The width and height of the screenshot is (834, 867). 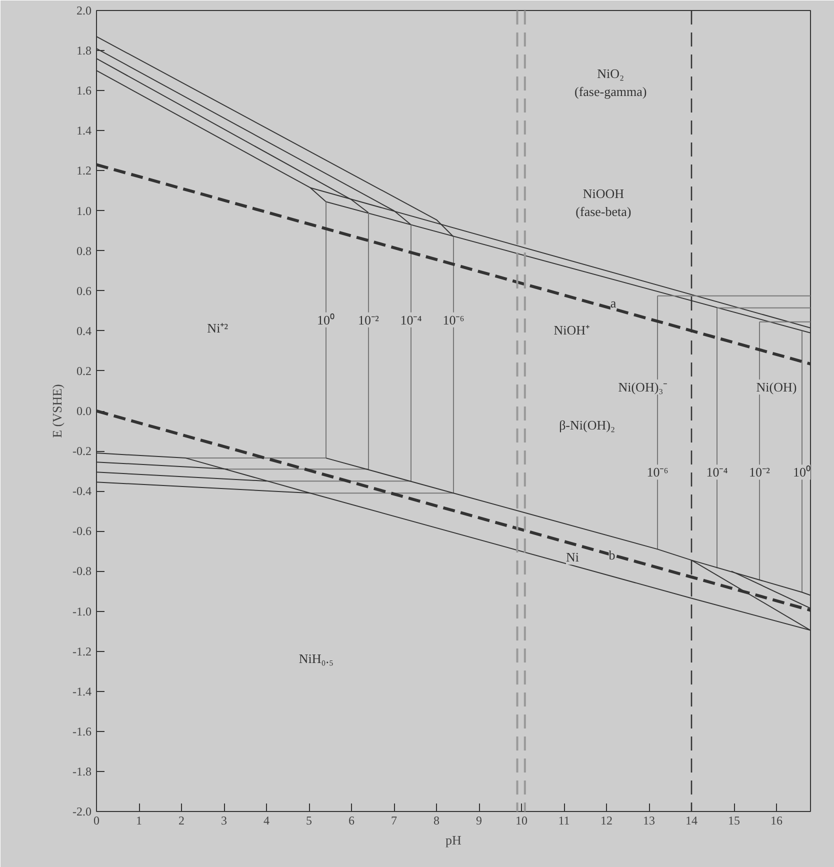 What do you see at coordinates (84, 131) in the screenshot?
I see `y-tick-label: 1.4` at bounding box center [84, 131].